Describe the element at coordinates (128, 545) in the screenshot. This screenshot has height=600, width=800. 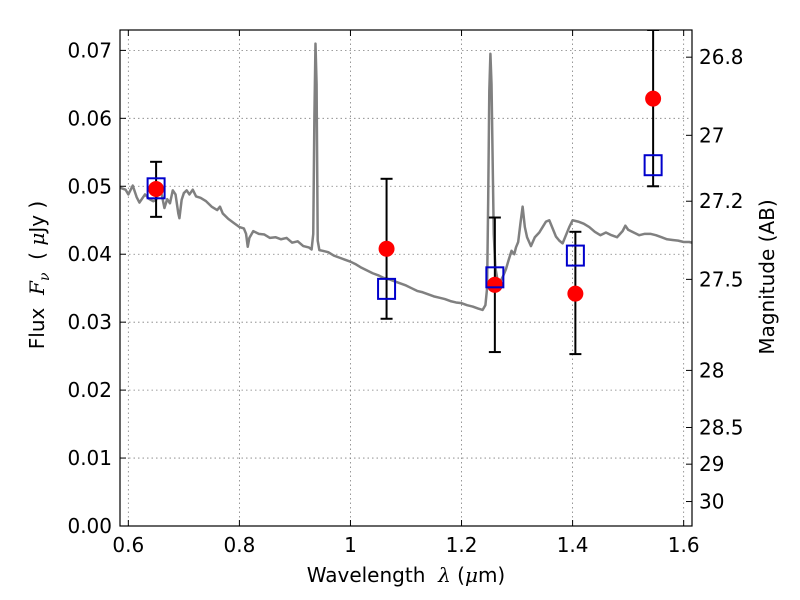
I see `x-tick-label: 0.6` at that location.